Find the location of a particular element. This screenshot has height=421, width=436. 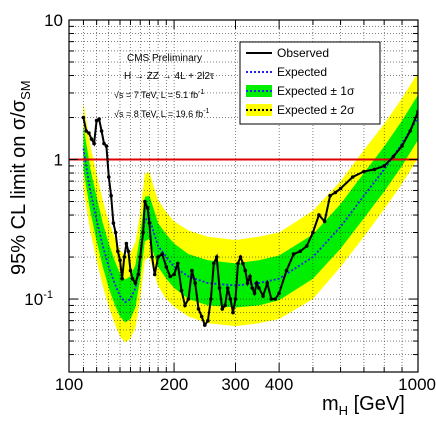

x-tick-label: 200 is located at coordinates (174, 384).